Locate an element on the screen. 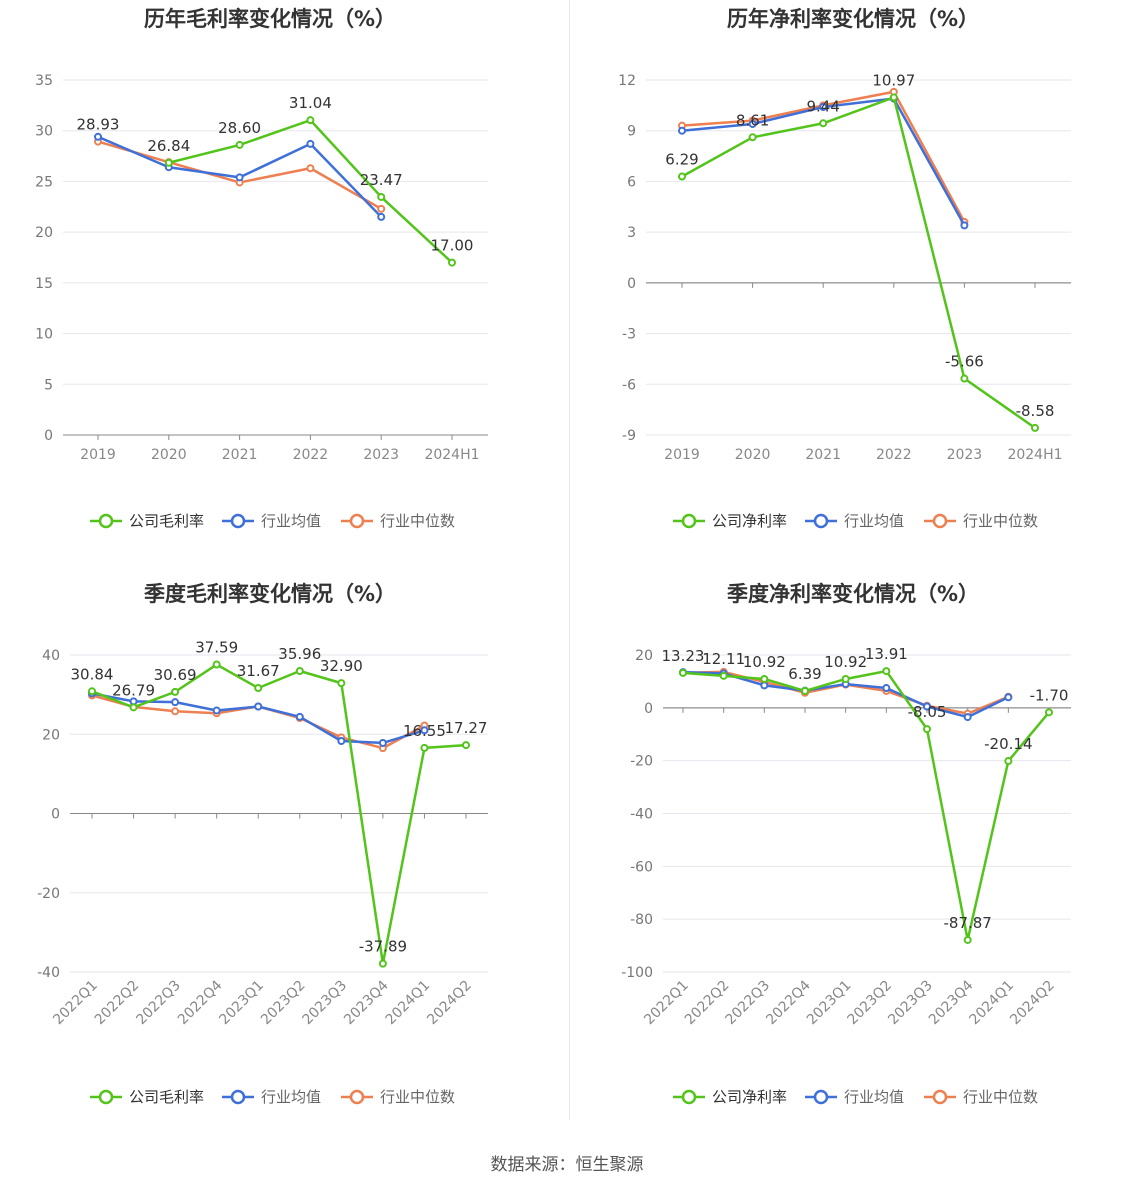 This screenshot has height=1188, width=1134. y-tick-label: 35 is located at coordinates (44, 81).